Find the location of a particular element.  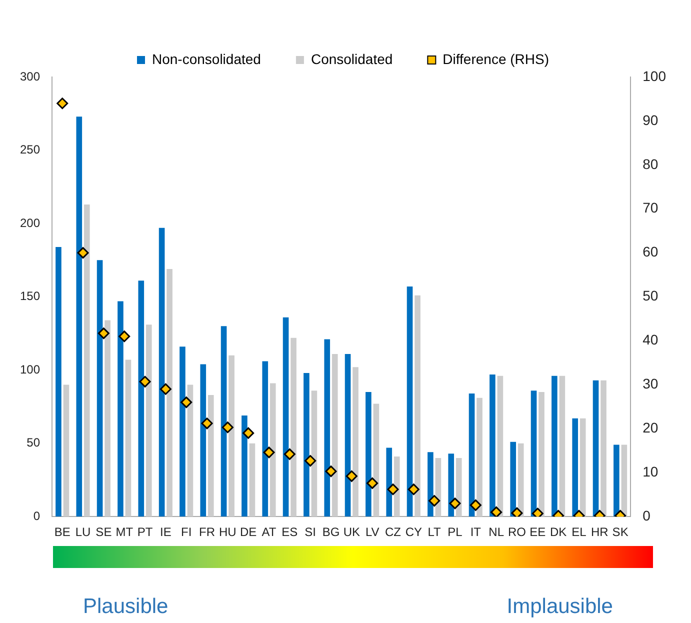

x-tick-label: SK is located at coordinates (620, 532).